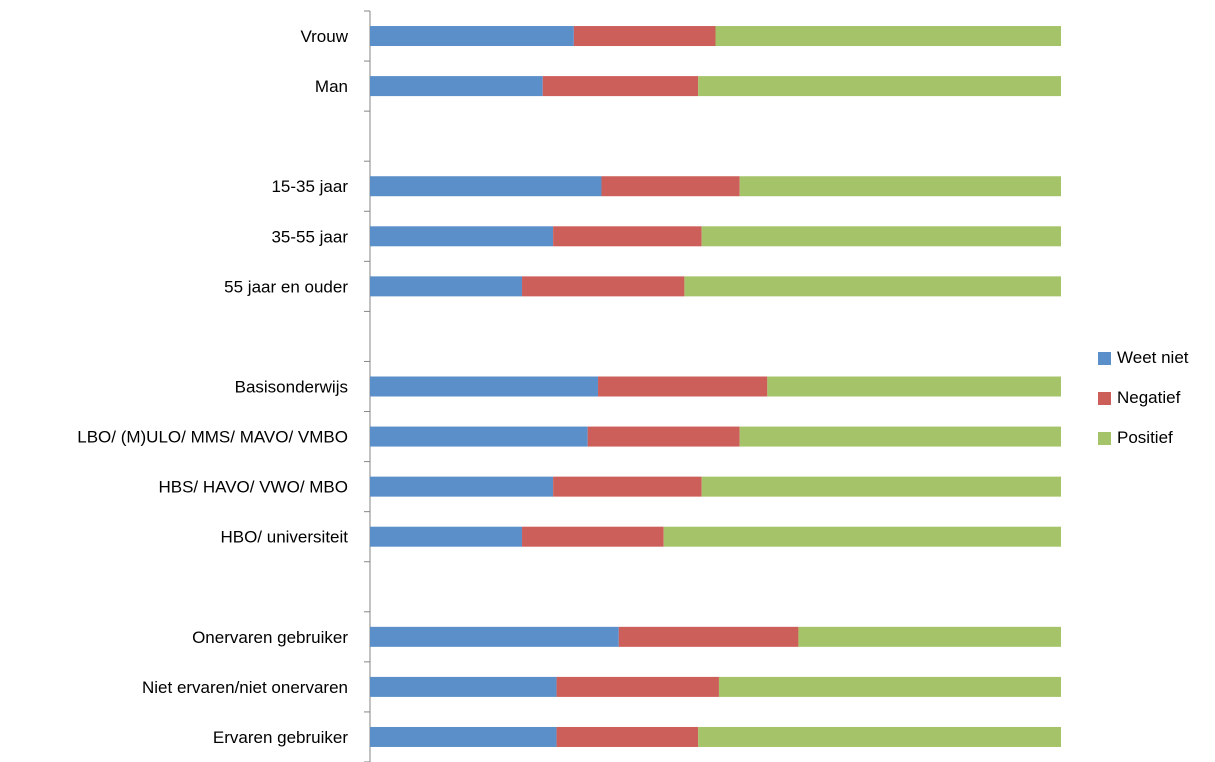 The height and width of the screenshot is (762, 1215). What do you see at coordinates (331, 86) in the screenshot?
I see `category-label: Man` at bounding box center [331, 86].